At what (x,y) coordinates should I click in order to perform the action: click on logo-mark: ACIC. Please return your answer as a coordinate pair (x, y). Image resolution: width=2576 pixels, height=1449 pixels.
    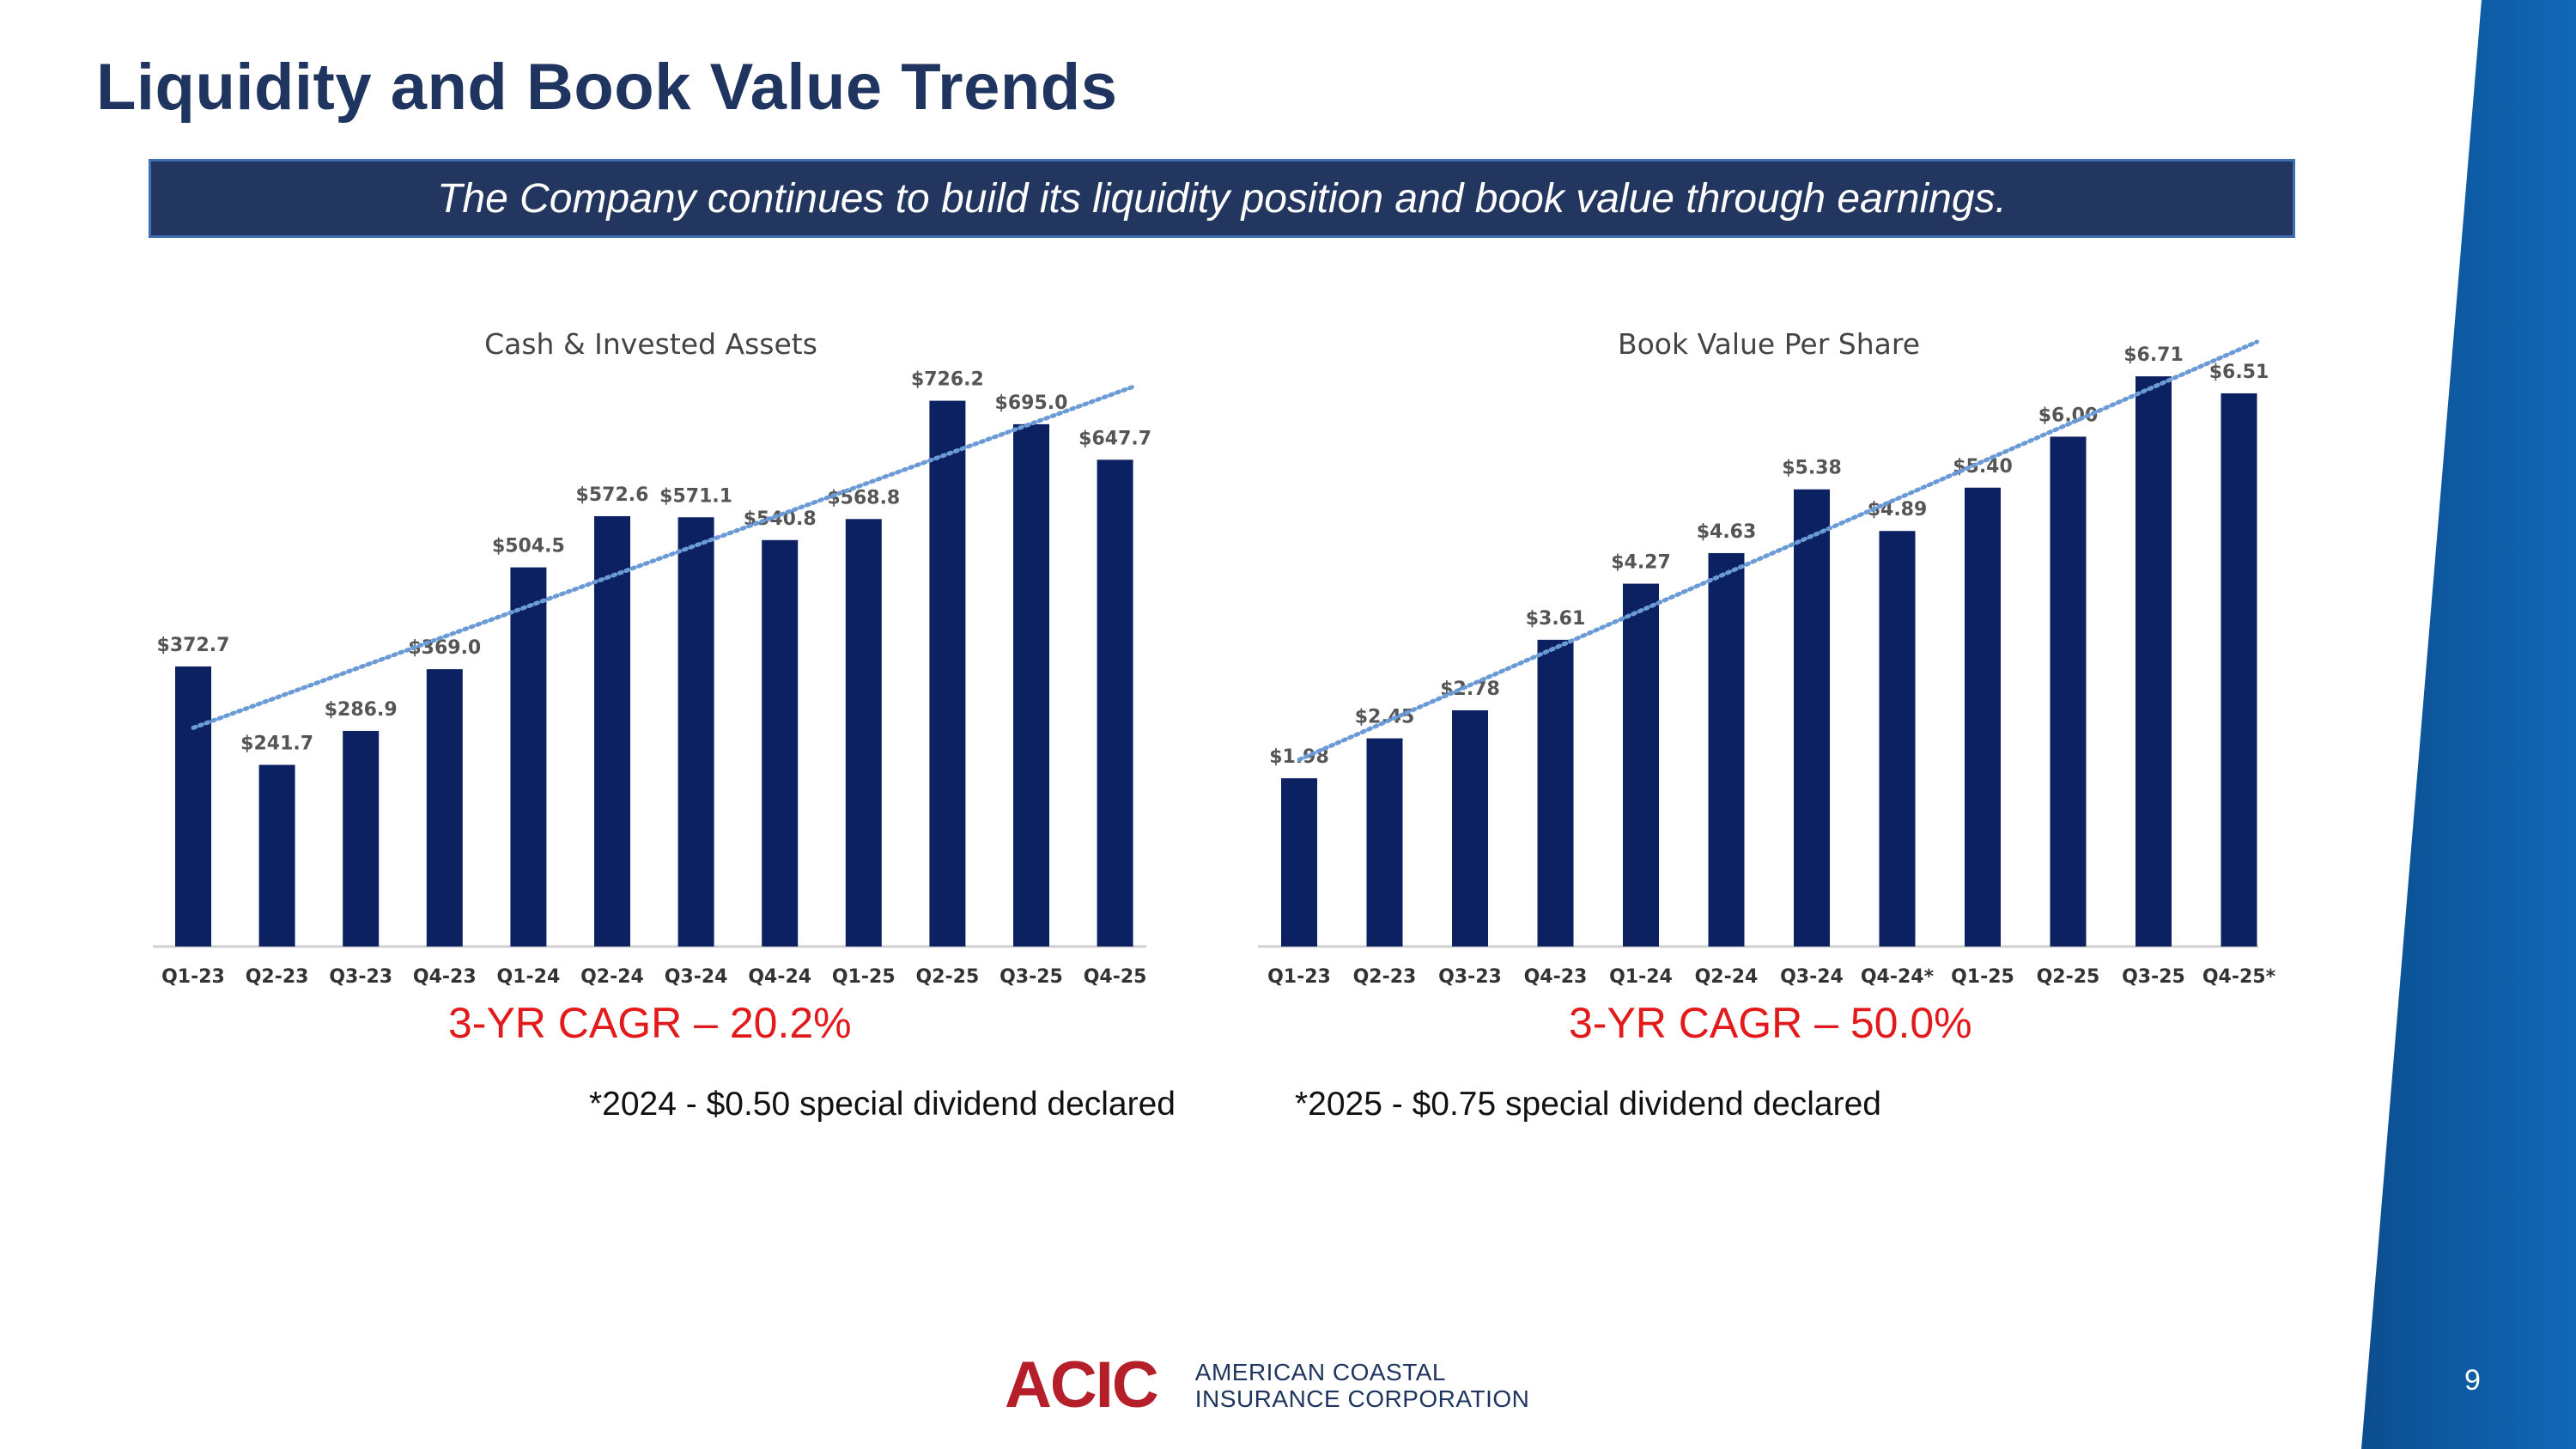
    Looking at the image, I should click on (1082, 1385).